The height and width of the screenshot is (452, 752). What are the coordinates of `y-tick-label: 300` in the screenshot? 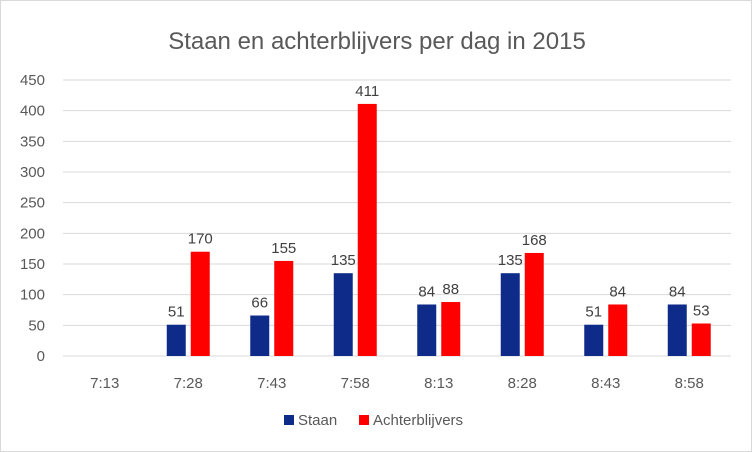 It's located at (32, 172).